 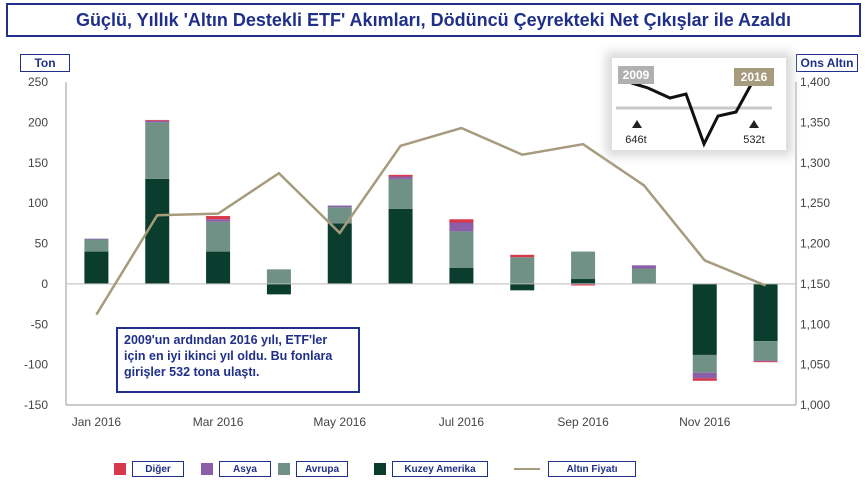 I want to click on inset-label-left: 2009, so click(x=636, y=75).